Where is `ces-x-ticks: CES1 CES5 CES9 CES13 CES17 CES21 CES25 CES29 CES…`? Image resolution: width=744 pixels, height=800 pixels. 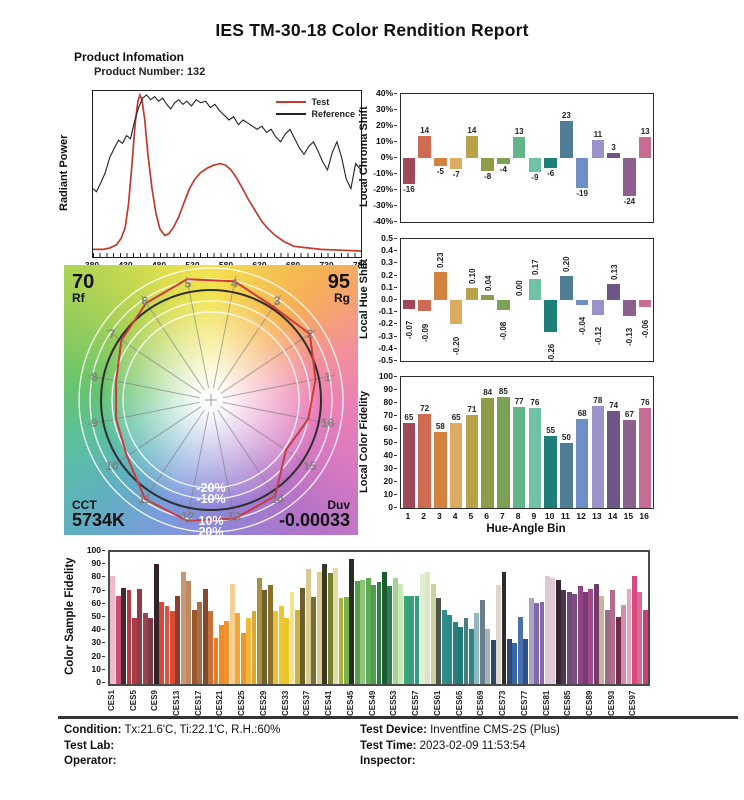
ces-x-ticks: CES1 CES5 CES9 CES13 CES17 CES21 CES25 CES29 CES… is located at coordinates (376, 701).